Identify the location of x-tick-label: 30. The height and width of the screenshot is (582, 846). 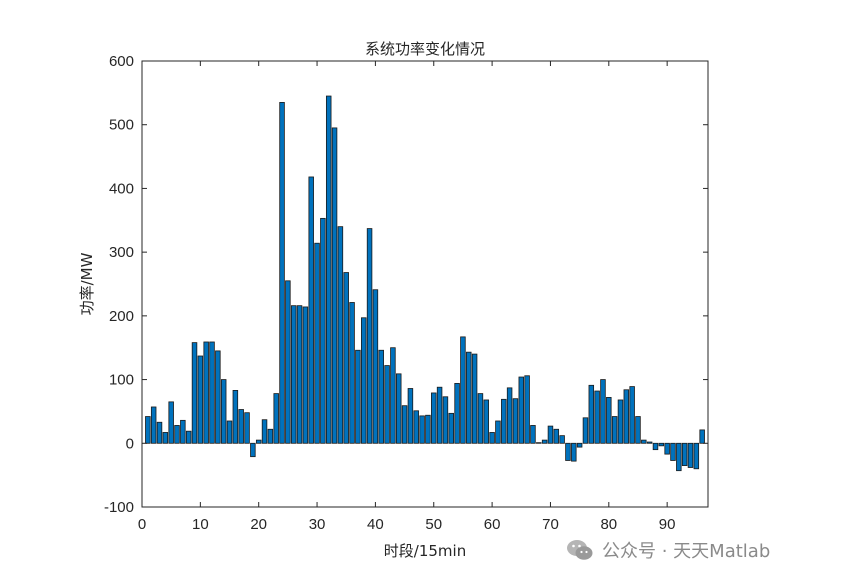
(317, 524).